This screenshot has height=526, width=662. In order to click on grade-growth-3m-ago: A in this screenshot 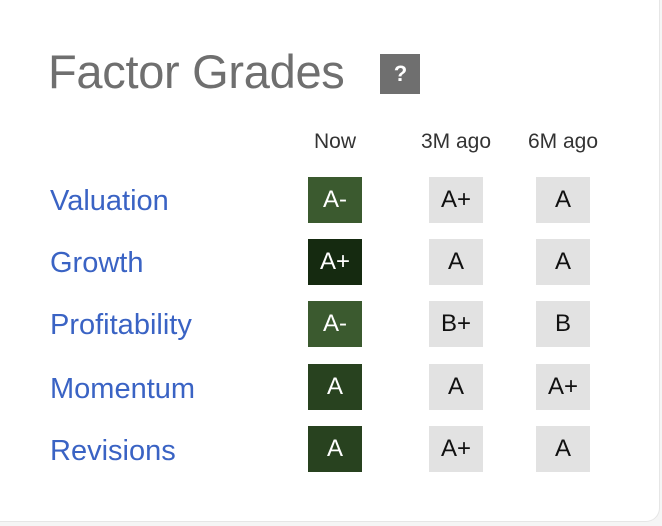, I will do `click(456, 262)`.